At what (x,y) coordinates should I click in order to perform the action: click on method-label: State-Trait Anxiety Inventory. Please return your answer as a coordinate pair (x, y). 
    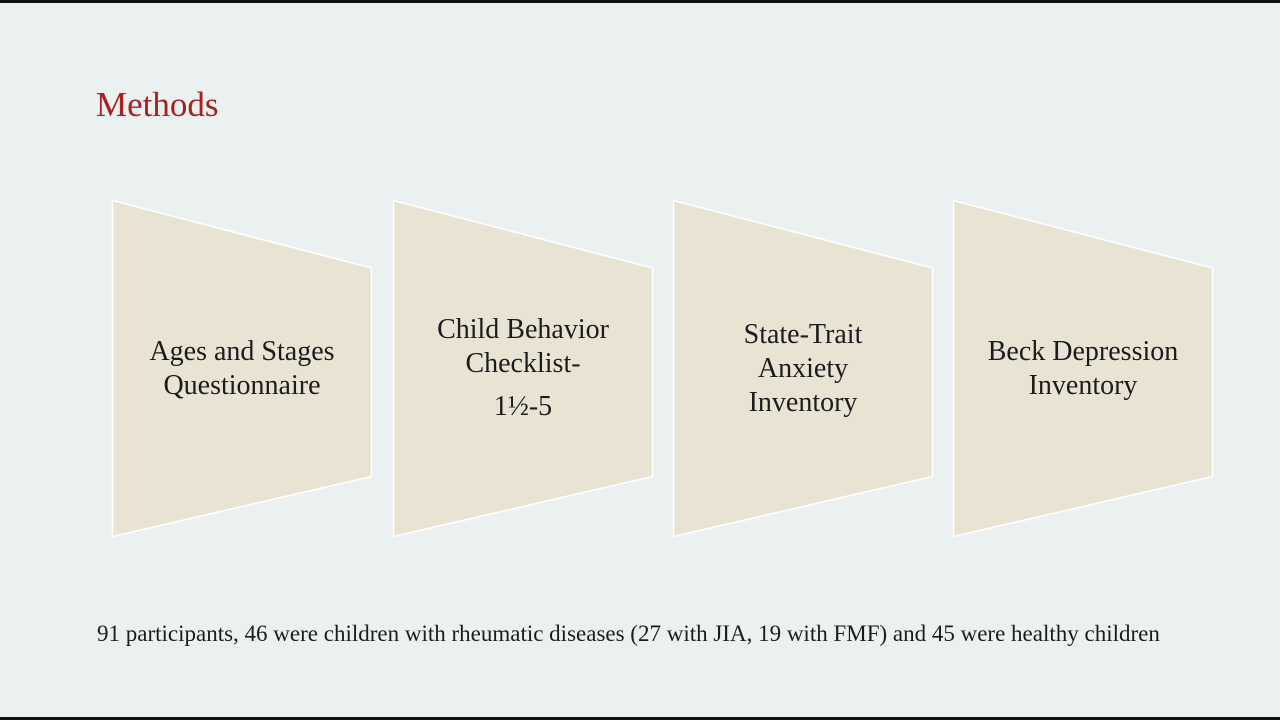
    Looking at the image, I should click on (803, 368).